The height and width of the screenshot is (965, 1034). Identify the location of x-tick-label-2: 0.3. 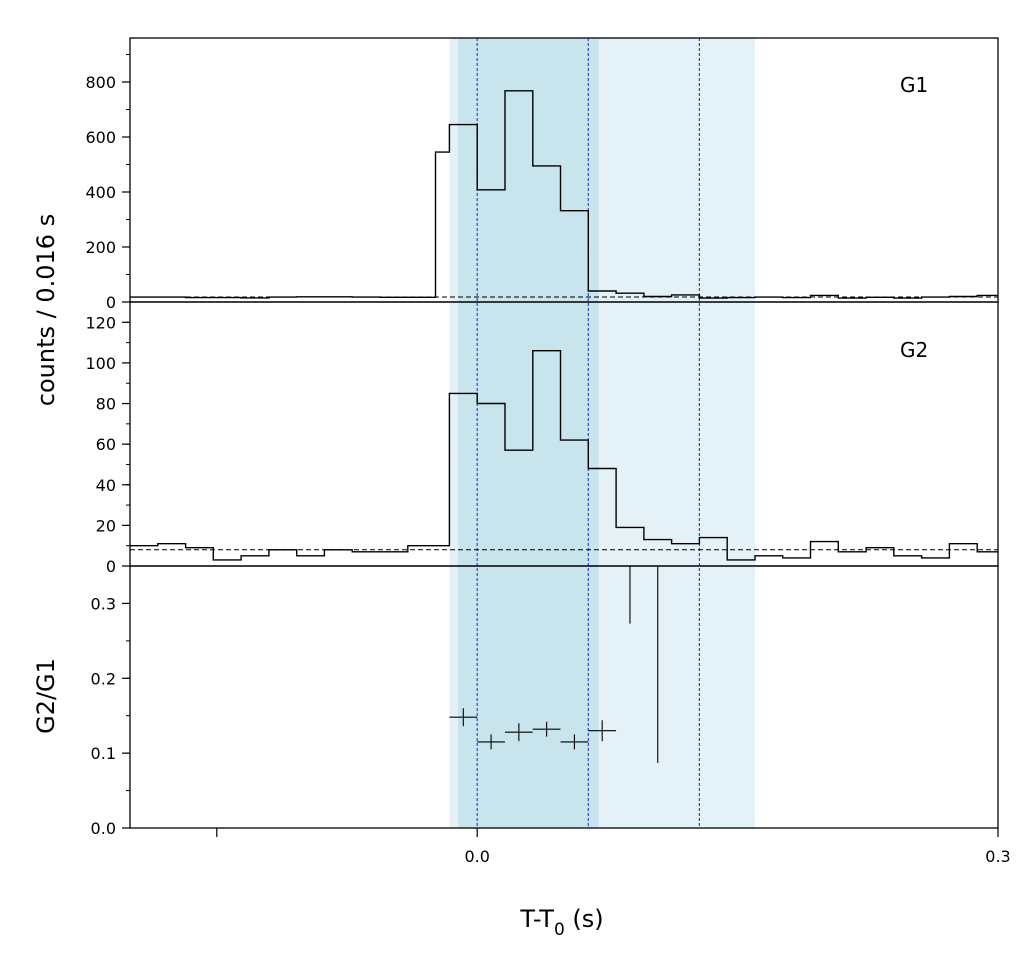
(997, 856).